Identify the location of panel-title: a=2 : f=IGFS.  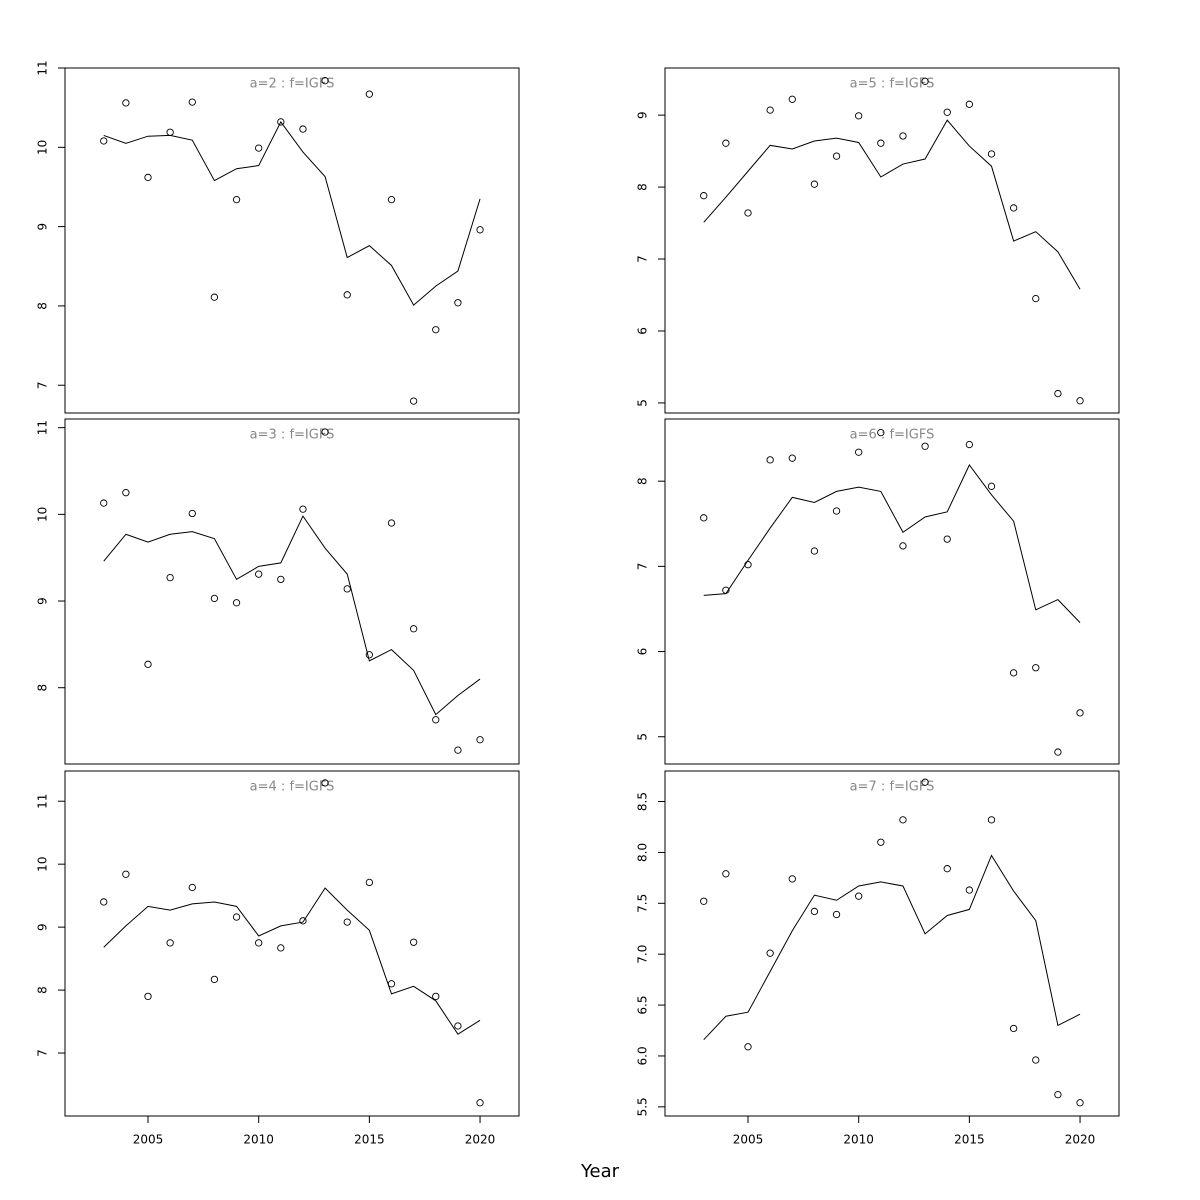
(292, 84).